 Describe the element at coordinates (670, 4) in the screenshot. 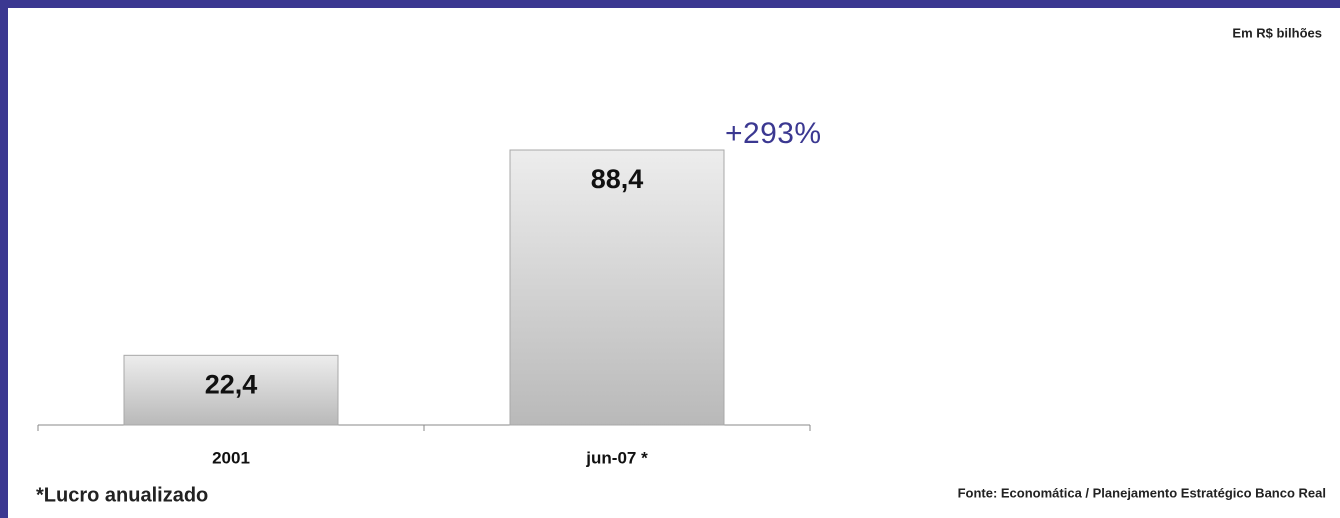

I see `top-band` at that location.